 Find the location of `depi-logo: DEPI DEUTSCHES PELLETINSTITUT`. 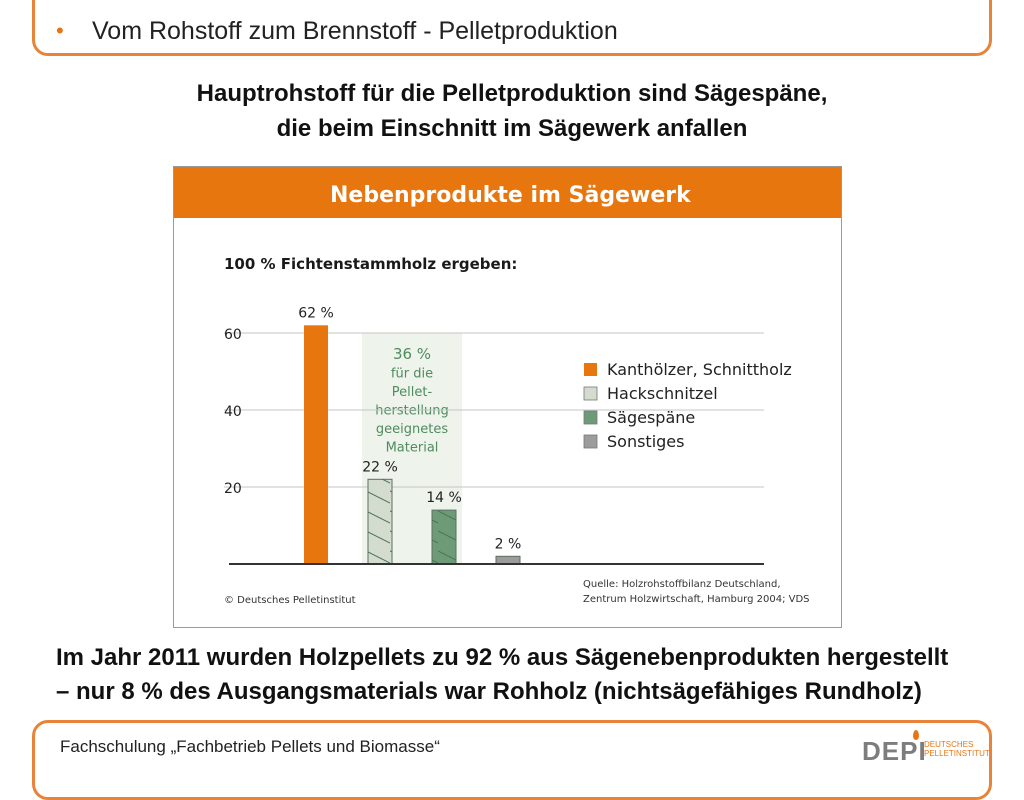

depi-logo: DEPI DEUTSCHES PELLETINSTITUT is located at coordinates (926, 748).